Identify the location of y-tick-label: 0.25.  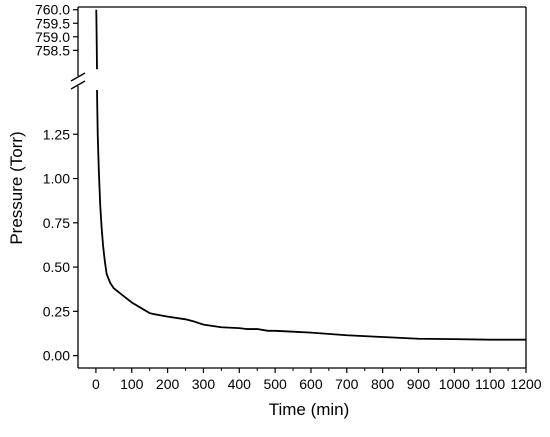
(56, 311).